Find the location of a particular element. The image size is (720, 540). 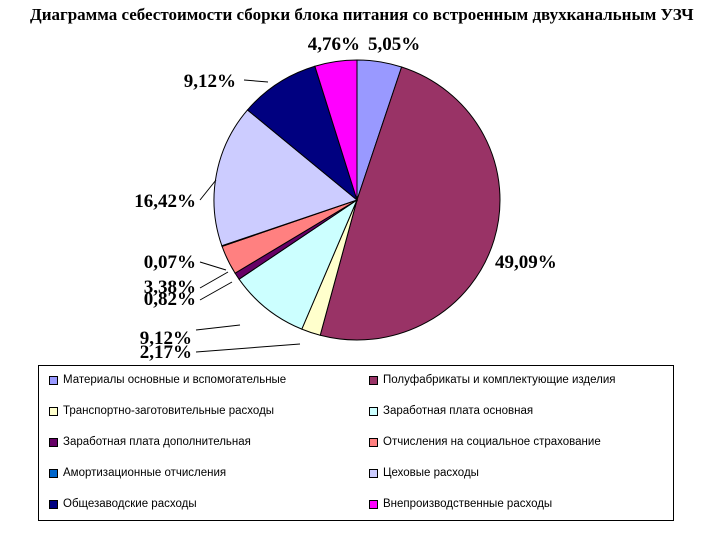

legend-item: Общезаводские расходы is located at coordinates (123, 504).